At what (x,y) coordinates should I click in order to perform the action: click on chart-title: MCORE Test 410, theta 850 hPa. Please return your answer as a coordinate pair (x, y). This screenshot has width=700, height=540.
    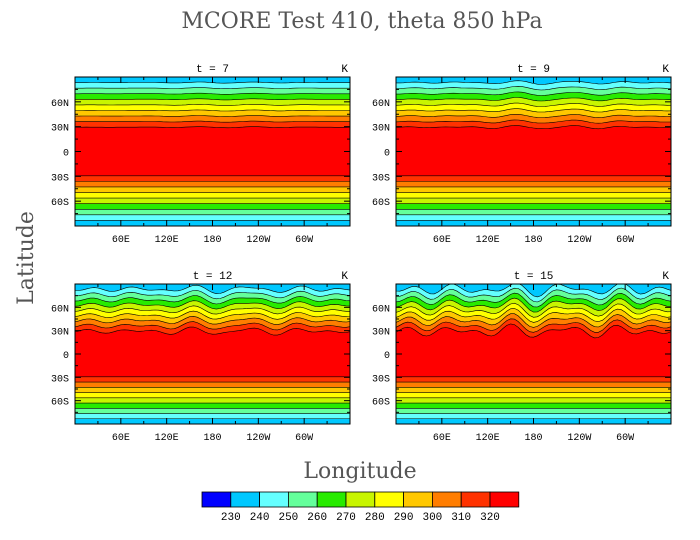
    Looking at the image, I should click on (361, 21).